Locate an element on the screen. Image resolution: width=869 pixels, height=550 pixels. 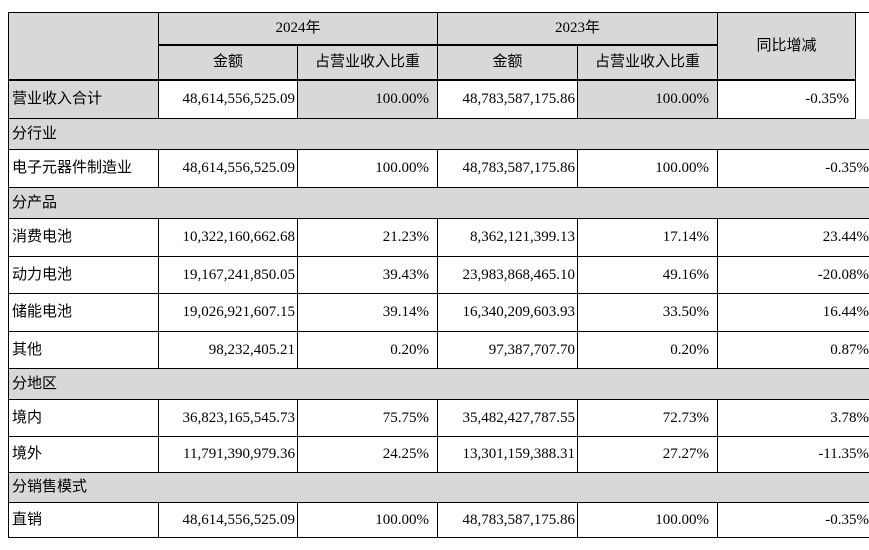
ratio-2024-cell: 24.25% is located at coordinates (368, 455).